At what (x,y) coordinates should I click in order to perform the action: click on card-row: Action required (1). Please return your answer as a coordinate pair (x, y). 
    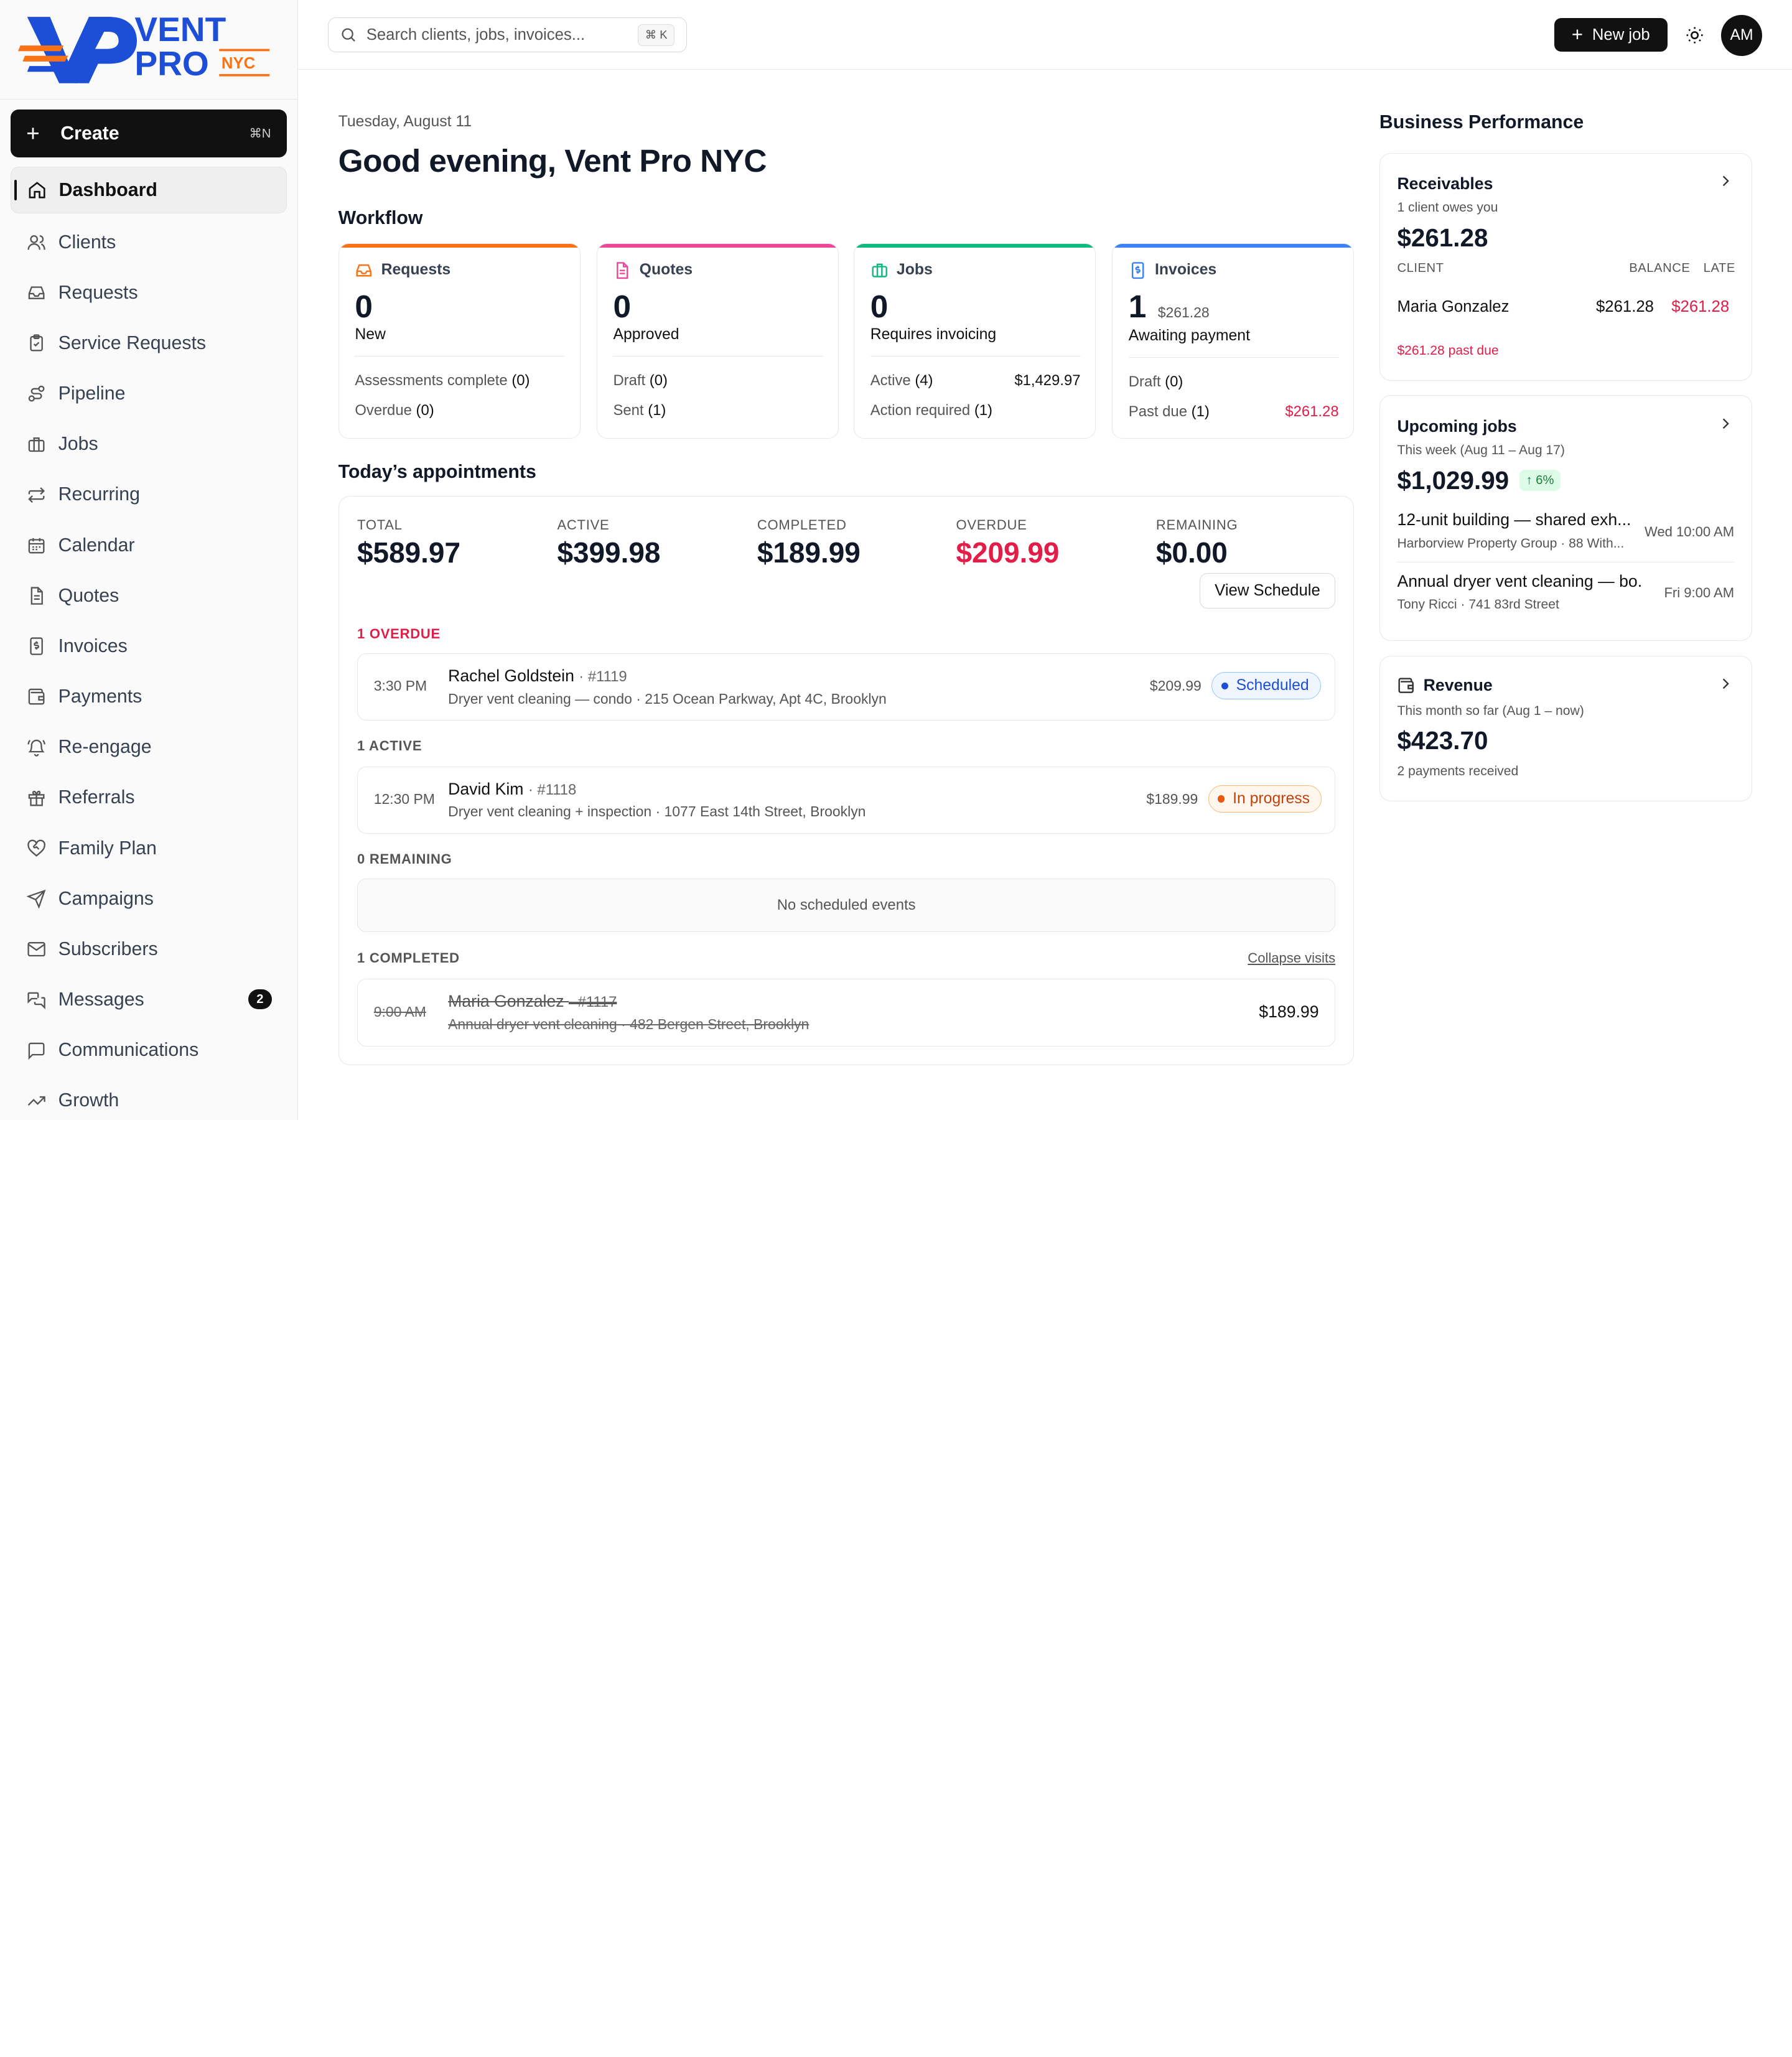
    Looking at the image, I should click on (975, 410).